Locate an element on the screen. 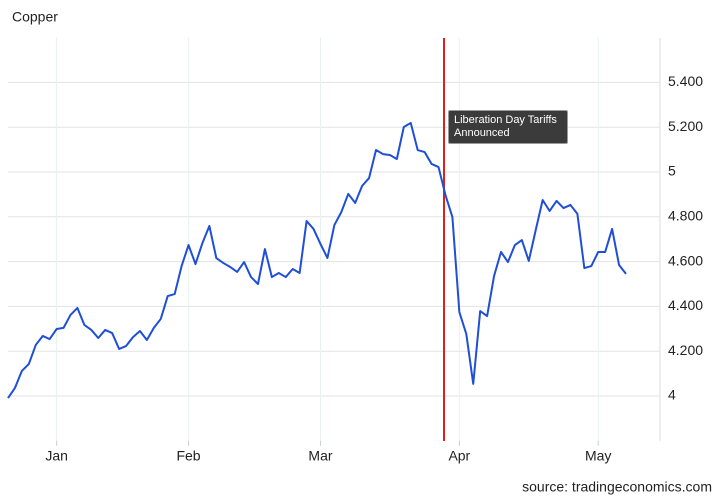 Image resolution: width=720 pixels, height=499 pixels. y-tick-label: 5.400 is located at coordinates (685, 81).